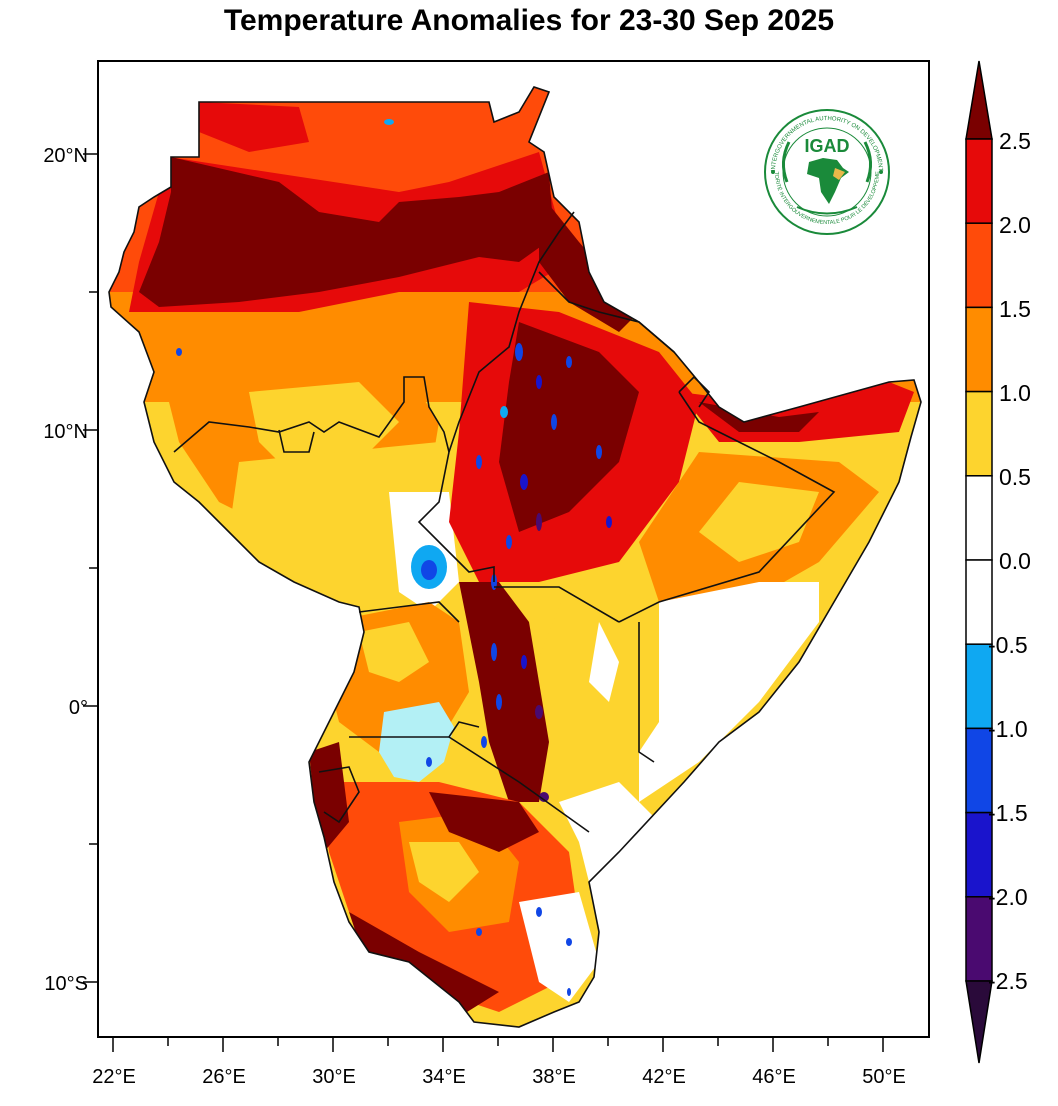 Image resolution: width=1058 pixels, height=1106 pixels. Describe the element at coordinates (827, 146) in the screenshot. I see `igad-acronym: IGAD` at that location.